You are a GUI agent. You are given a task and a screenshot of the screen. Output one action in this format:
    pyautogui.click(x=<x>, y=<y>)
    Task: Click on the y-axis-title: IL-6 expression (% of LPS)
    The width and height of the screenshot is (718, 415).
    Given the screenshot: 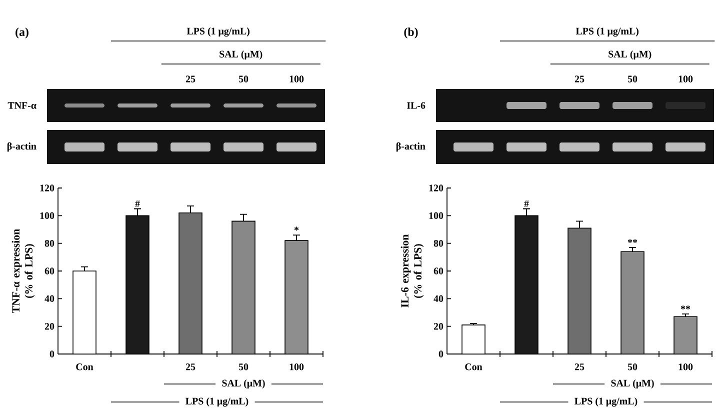 What is the action you would take?
    pyautogui.click(x=412, y=271)
    